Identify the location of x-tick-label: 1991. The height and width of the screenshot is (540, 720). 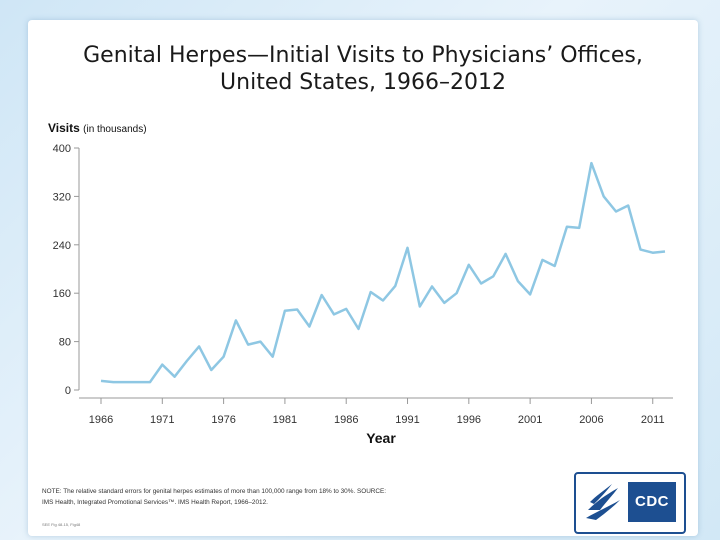
(407, 420).